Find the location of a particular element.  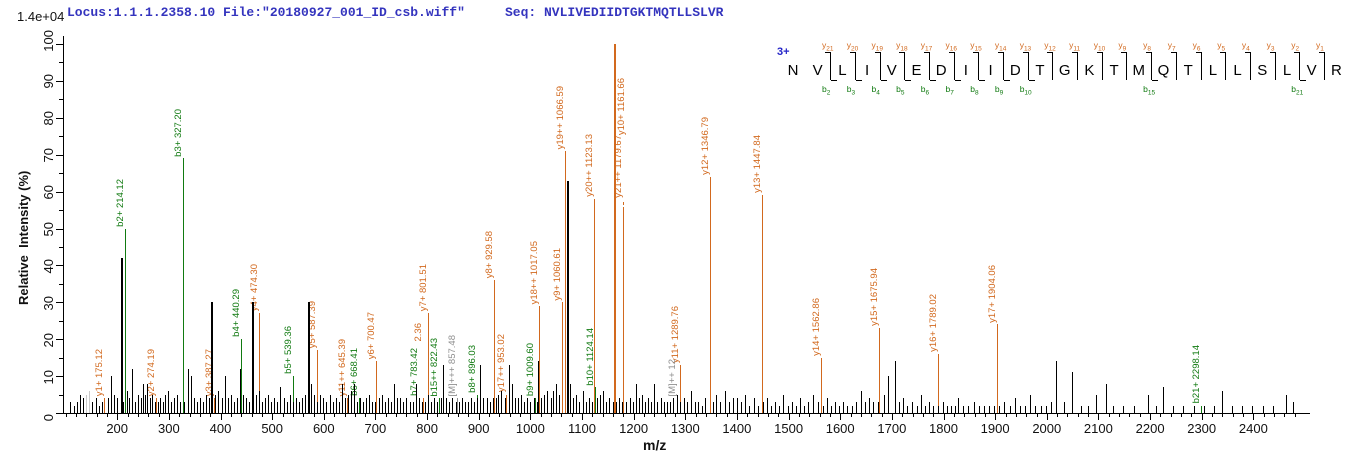

b-ion-label-b7: b7 is located at coordinates (949, 90).